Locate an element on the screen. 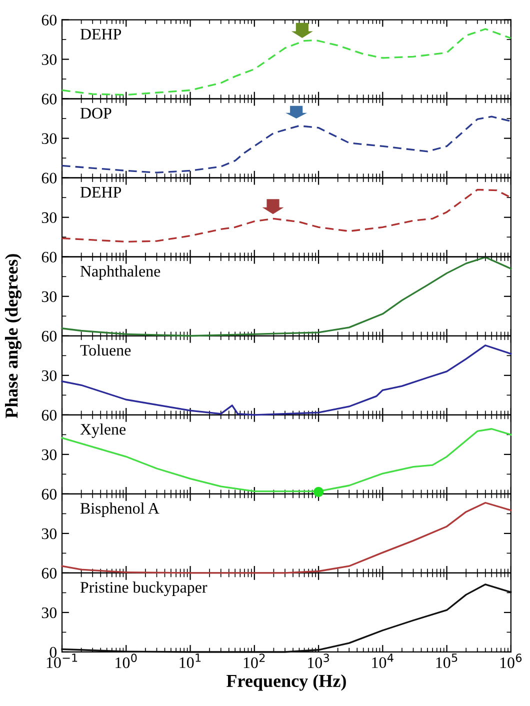 Image resolution: width=530 pixels, height=706 pixels. x-axis-title: Frequency (Hz) is located at coordinates (286, 682).